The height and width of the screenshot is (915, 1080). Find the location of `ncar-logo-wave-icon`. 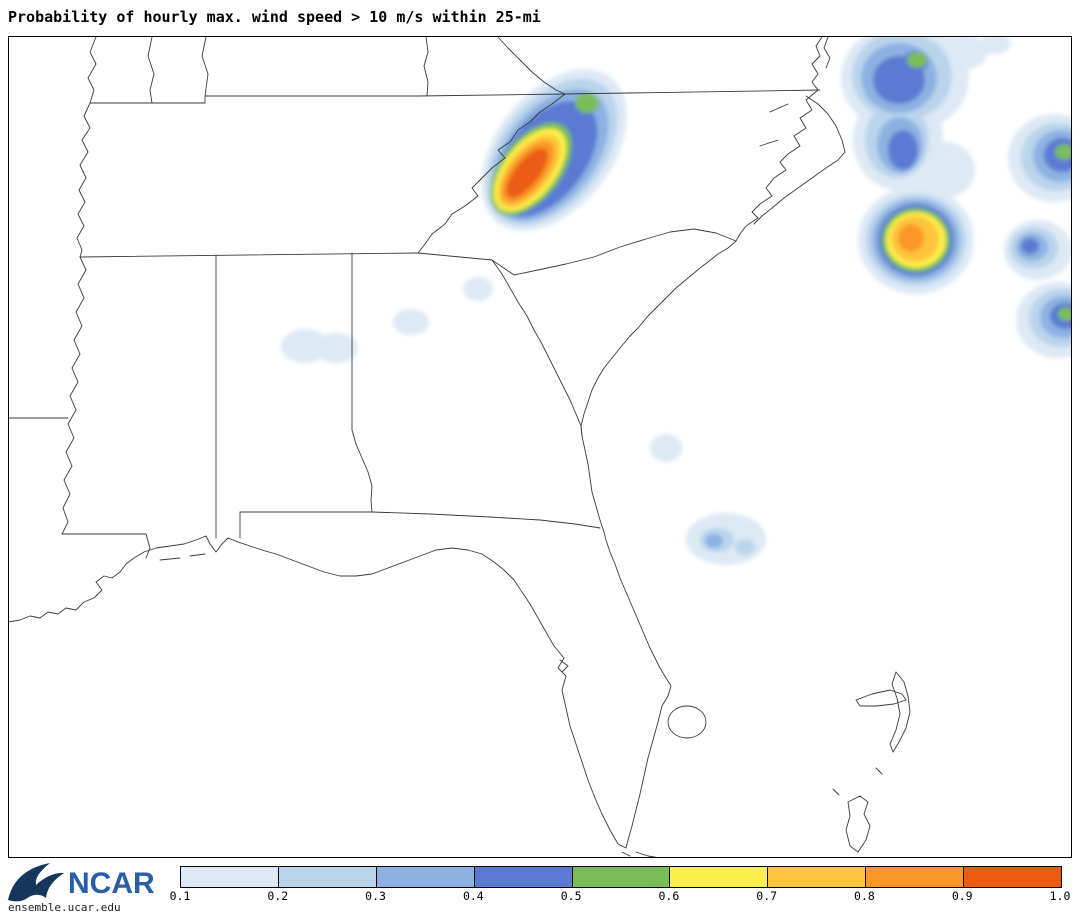

ncar-logo-wave-icon is located at coordinates (36, 882).